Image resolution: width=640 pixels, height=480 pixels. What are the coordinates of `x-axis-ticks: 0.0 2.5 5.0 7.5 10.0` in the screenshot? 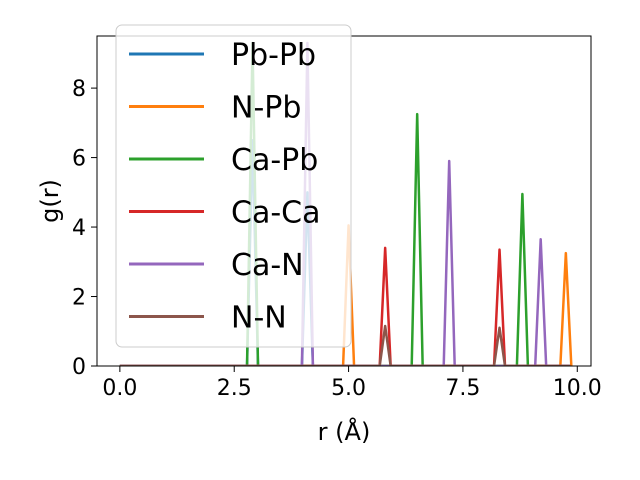 It's located at (352, 383).